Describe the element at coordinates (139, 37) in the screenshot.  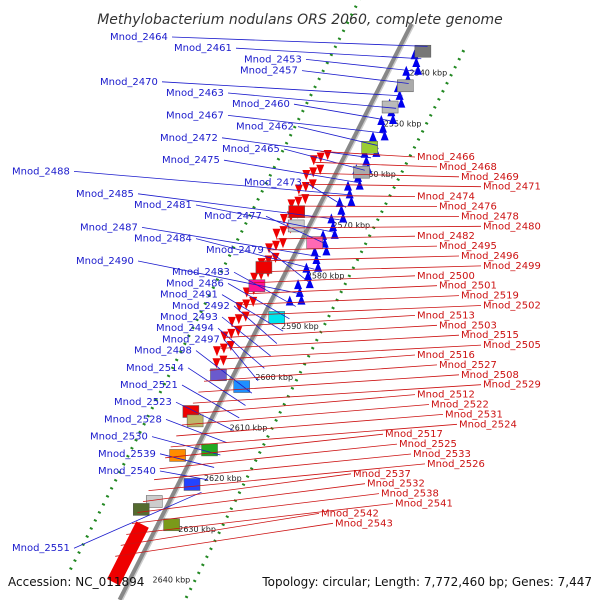
I see `gene-label-forward: Mnod_2464` at that location.